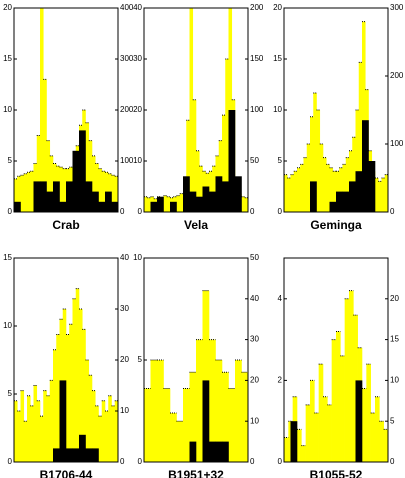 Image resolution: width=405 pixels, height=478 pixels. Describe the element at coordinates (254, 257) in the screenshot. I see `y2-tick-label: 50` at that location.